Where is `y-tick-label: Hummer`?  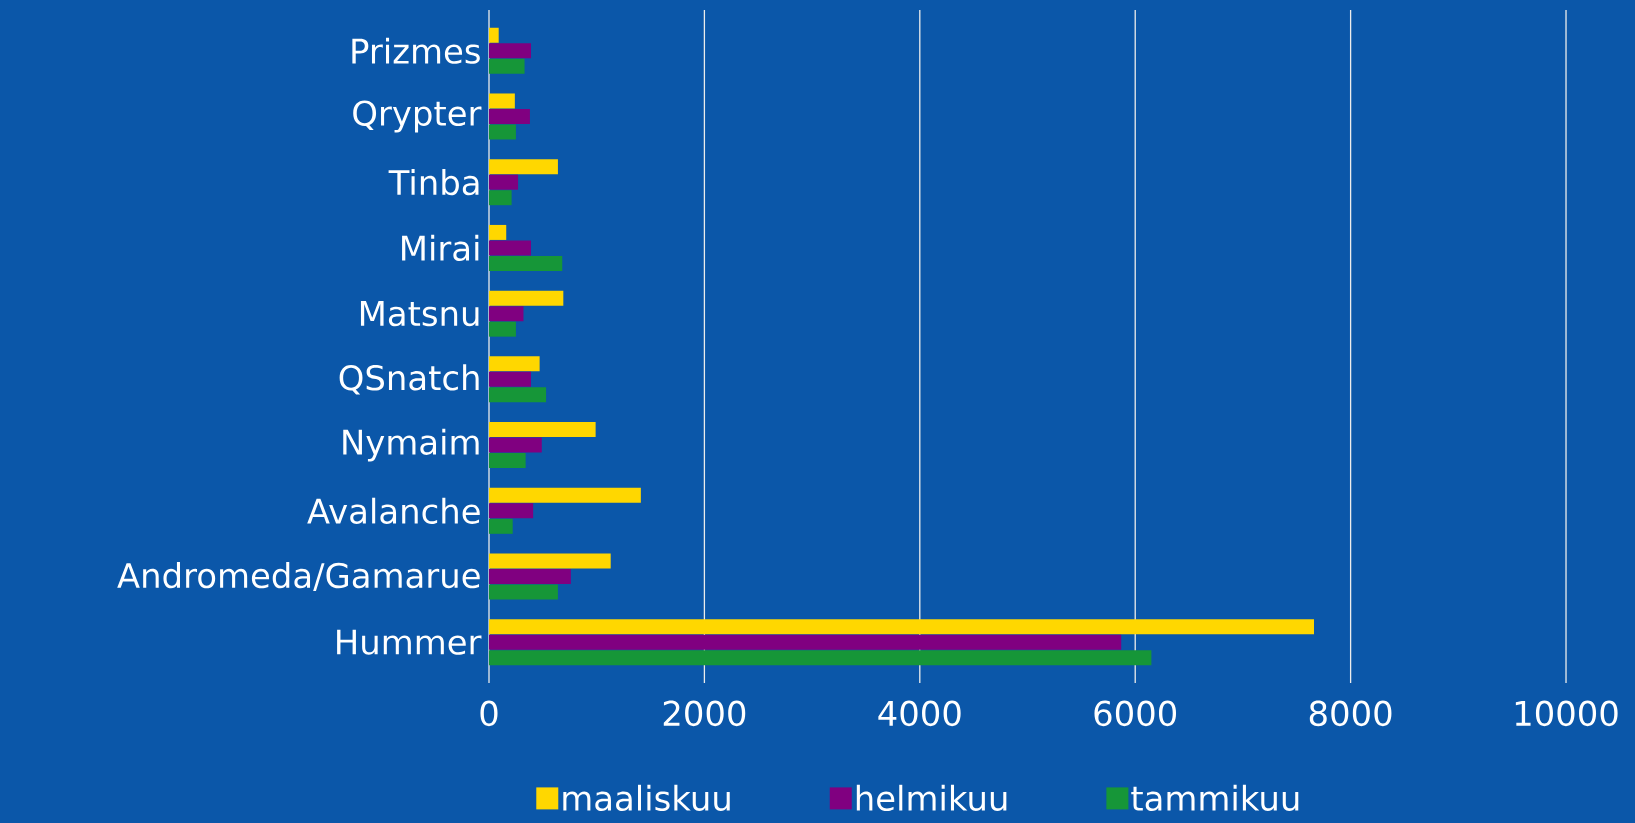 y-tick-label: Hummer is located at coordinates (409, 642).